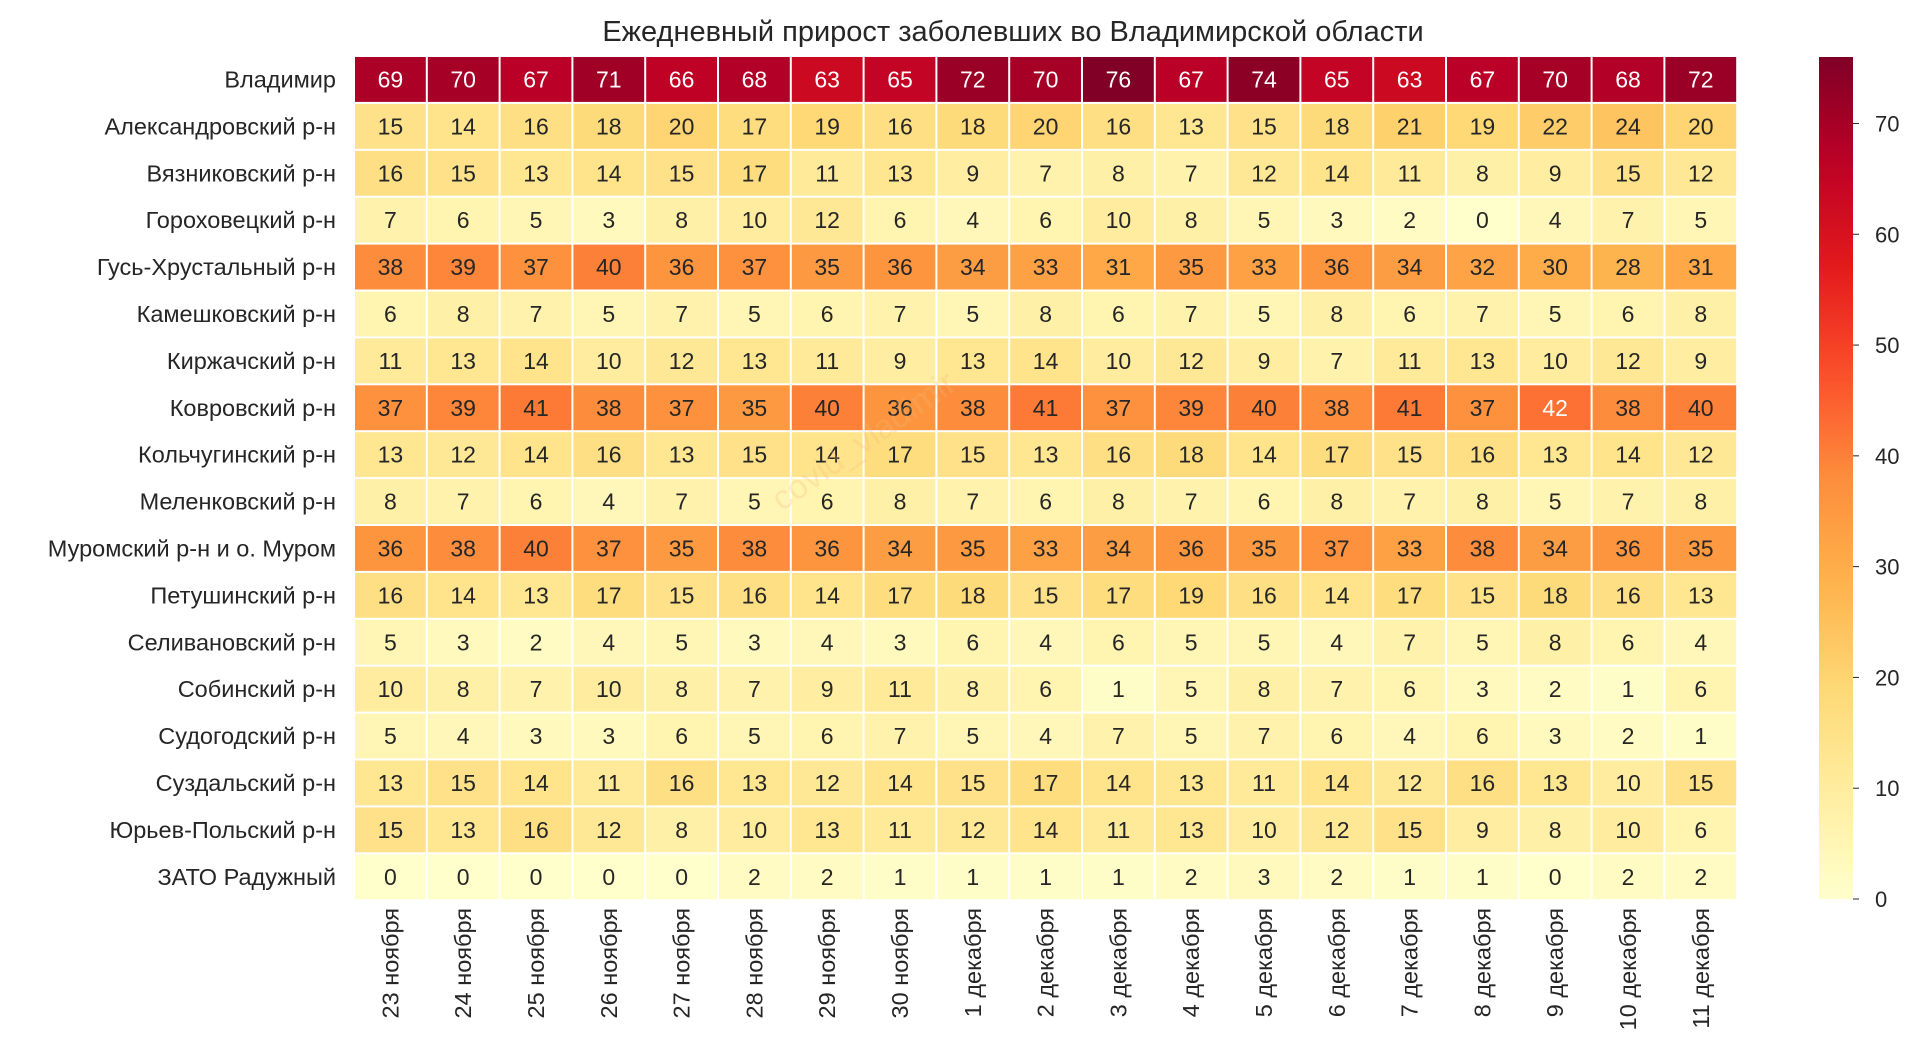 This screenshot has height=1064, width=1920. What do you see at coordinates (1045, 314) in the screenshot?
I see `cell-value-label: 8` at bounding box center [1045, 314].